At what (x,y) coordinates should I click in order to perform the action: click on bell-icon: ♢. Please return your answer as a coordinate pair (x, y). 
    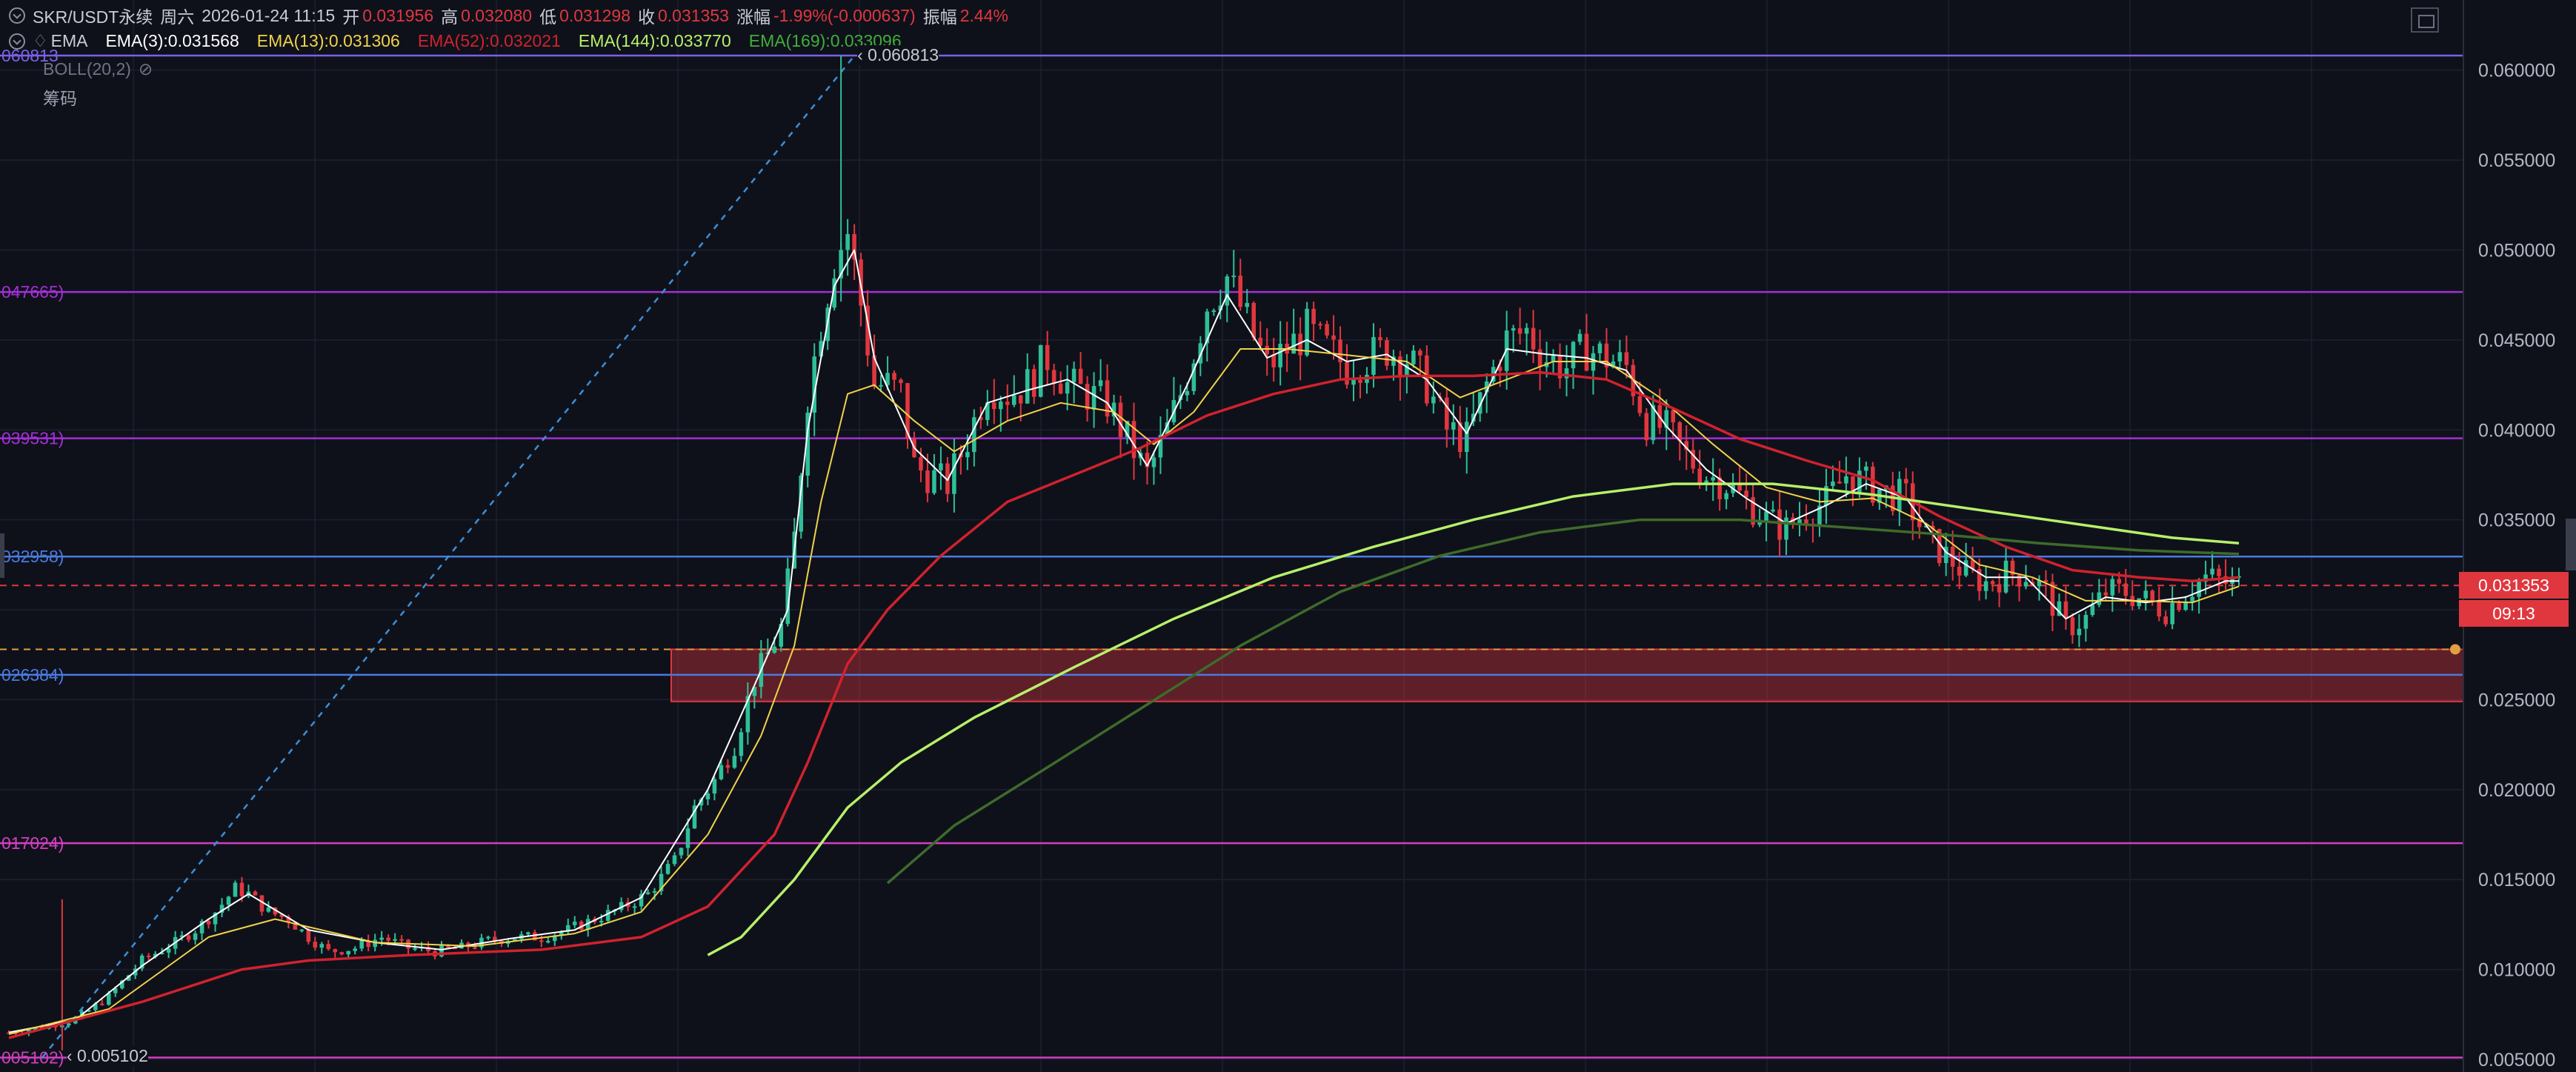
    Looking at the image, I should click on (40, 40).